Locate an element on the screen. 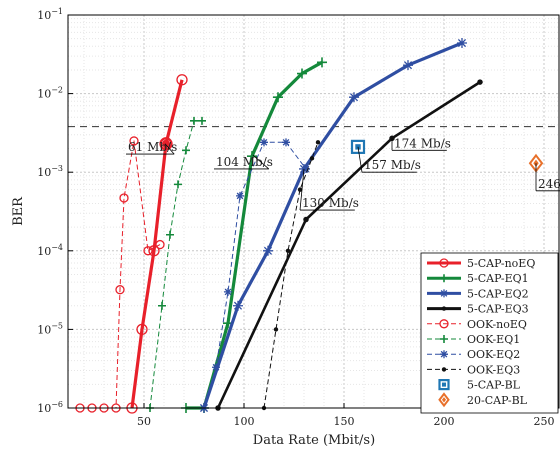 The width and height of the screenshot is (560, 451). annotation-label: 246 Mb/s is located at coordinates (549, 184).